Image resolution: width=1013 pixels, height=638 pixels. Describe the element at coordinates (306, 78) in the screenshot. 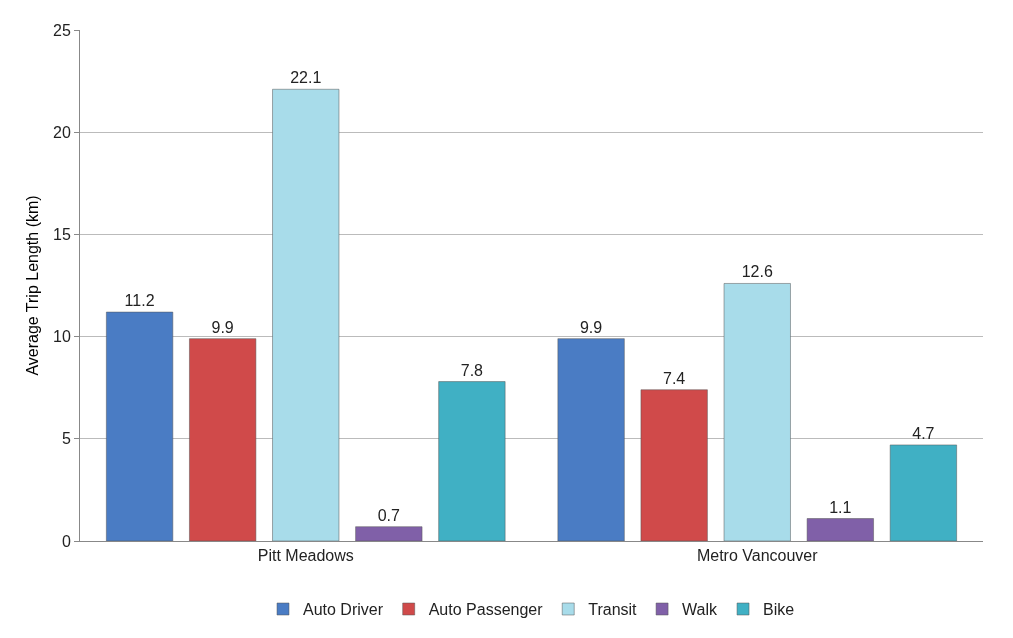

I see `data-label: 22.1` at that location.